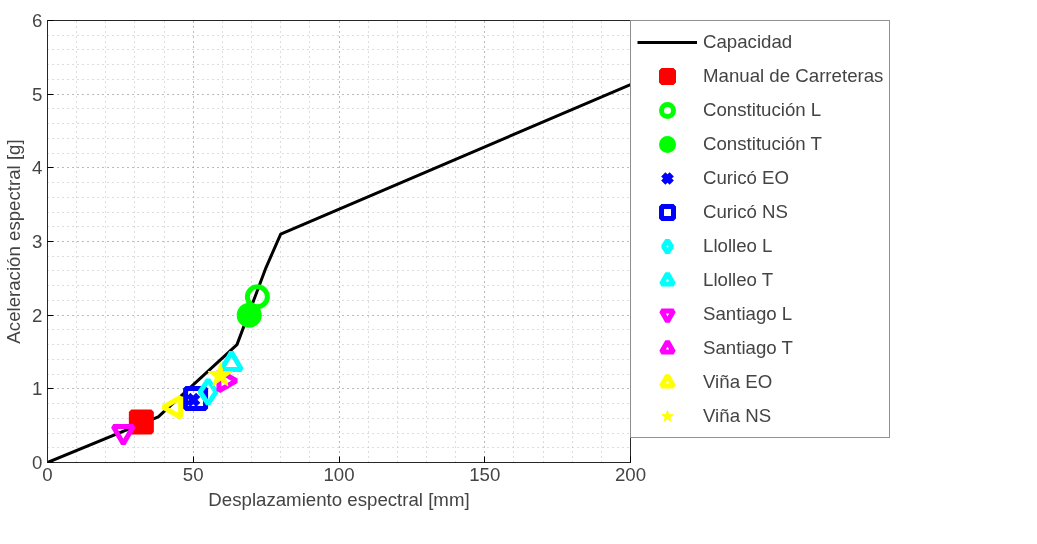 Image resolution: width=1037 pixels, height=544 pixels. What do you see at coordinates (485, 474) in the screenshot?
I see `x-tick-label: 150` at bounding box center [485, 474].